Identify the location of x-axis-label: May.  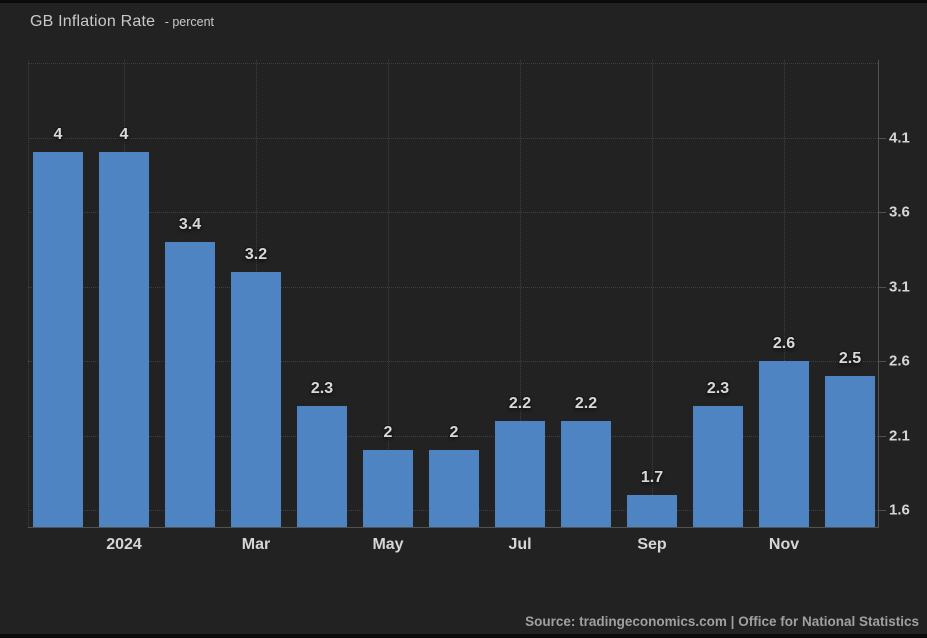
(388, 544).